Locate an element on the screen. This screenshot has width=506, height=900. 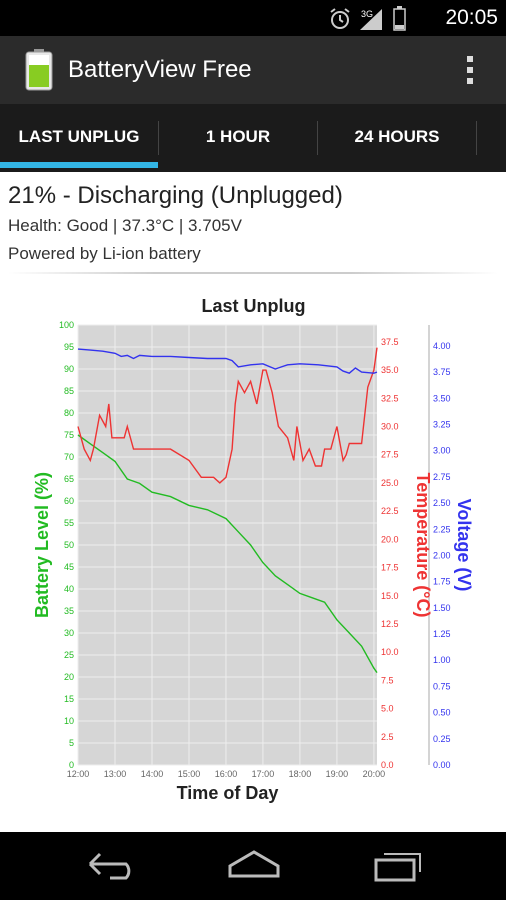
x-tick-label: 13:00 is located at coordinates (115, 774).